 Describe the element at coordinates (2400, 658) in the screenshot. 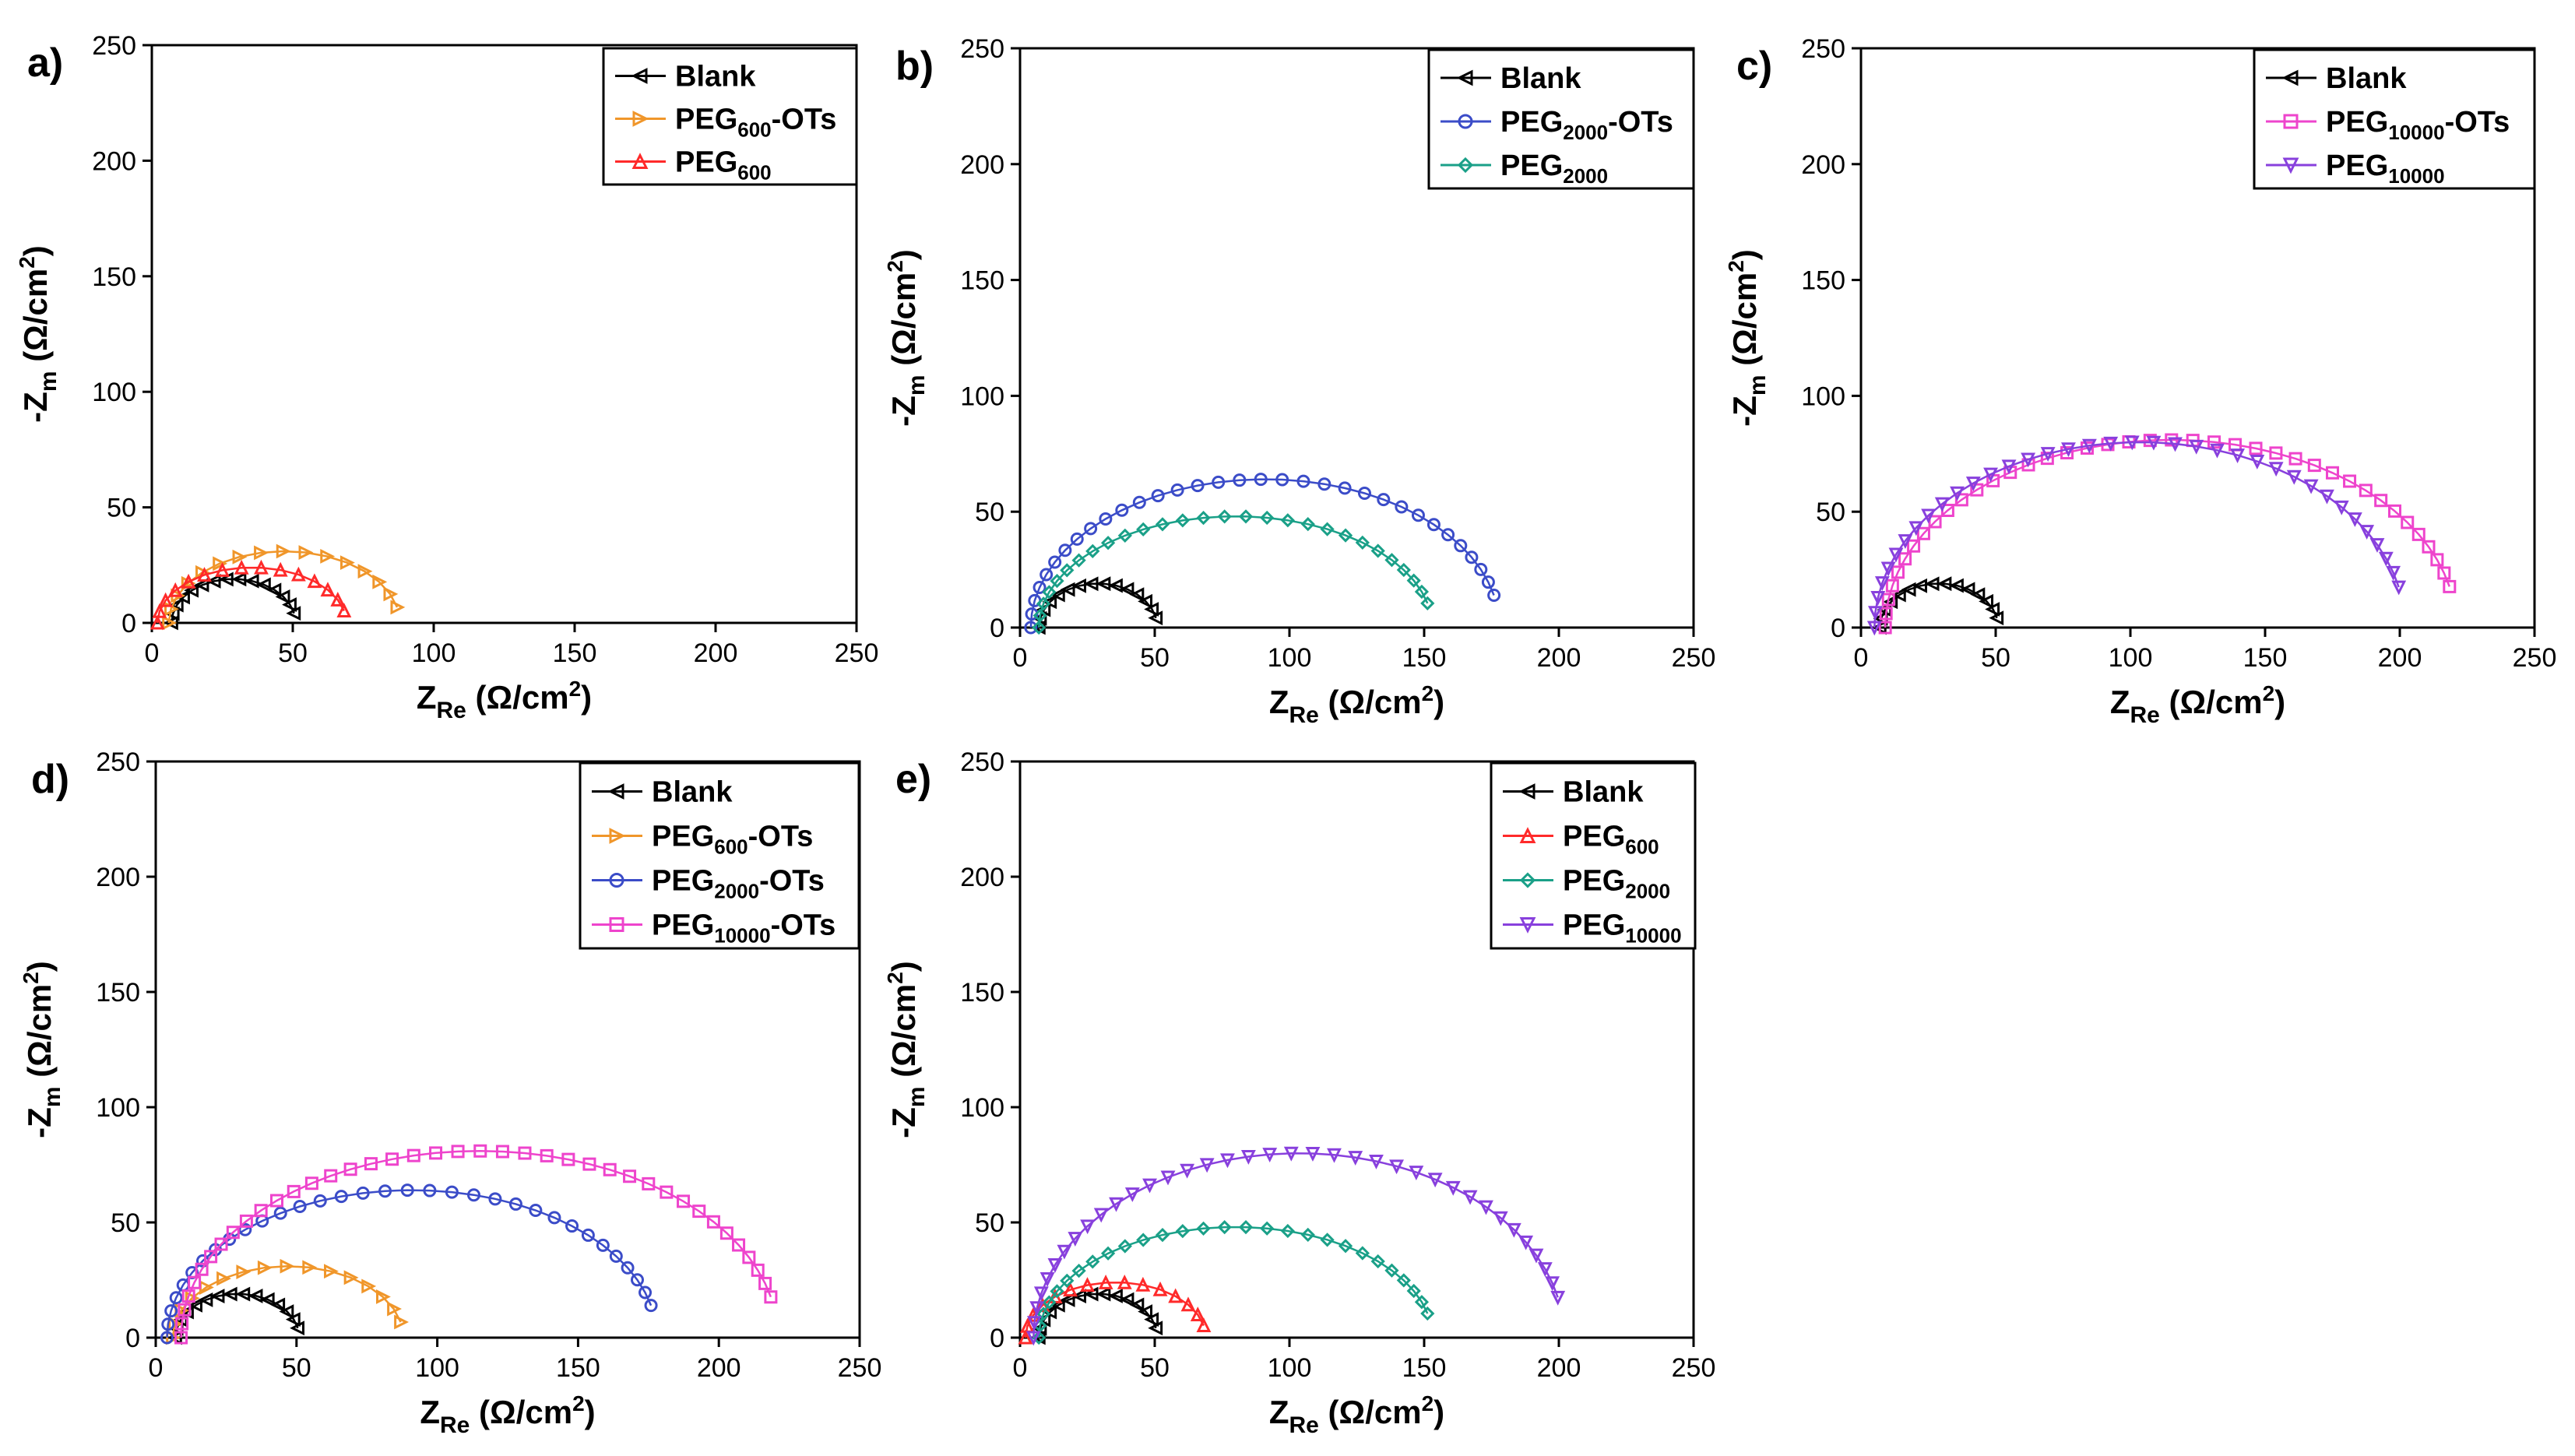

I see `x-tick-label: 200` at that location.